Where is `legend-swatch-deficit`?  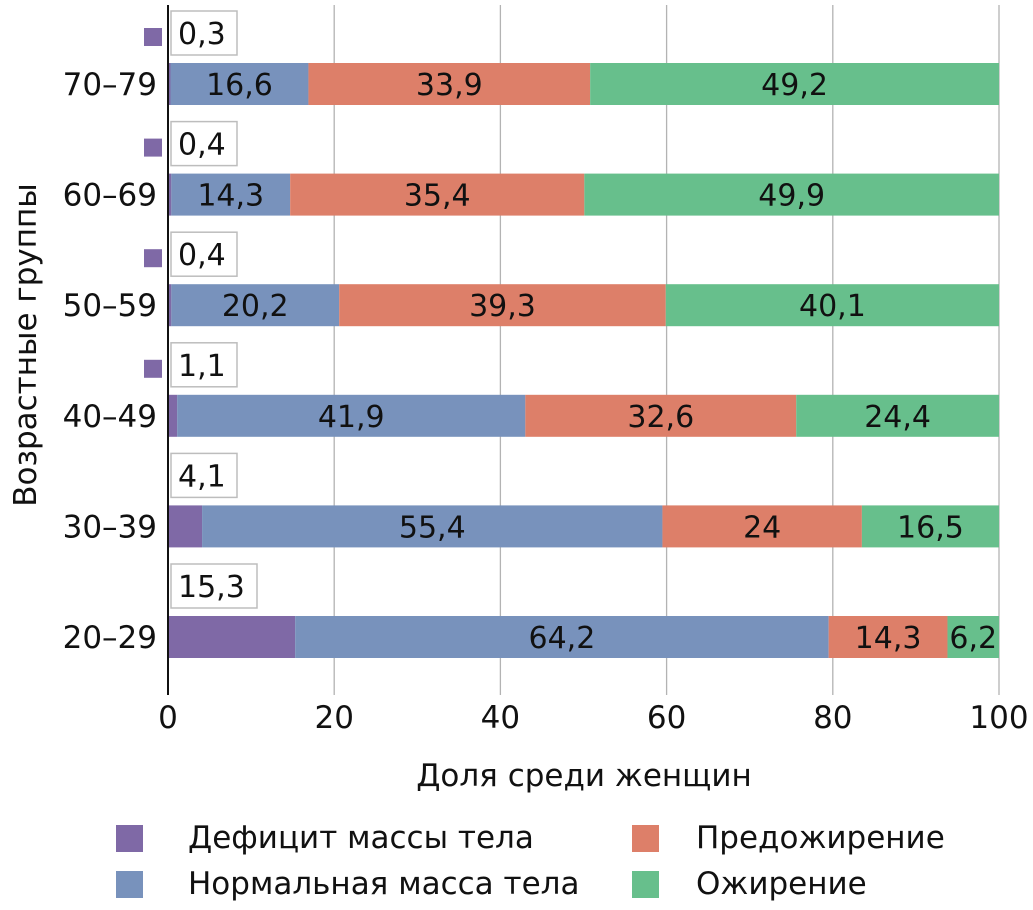 legend-swatch-deficit is located at coordinates (129, 838).